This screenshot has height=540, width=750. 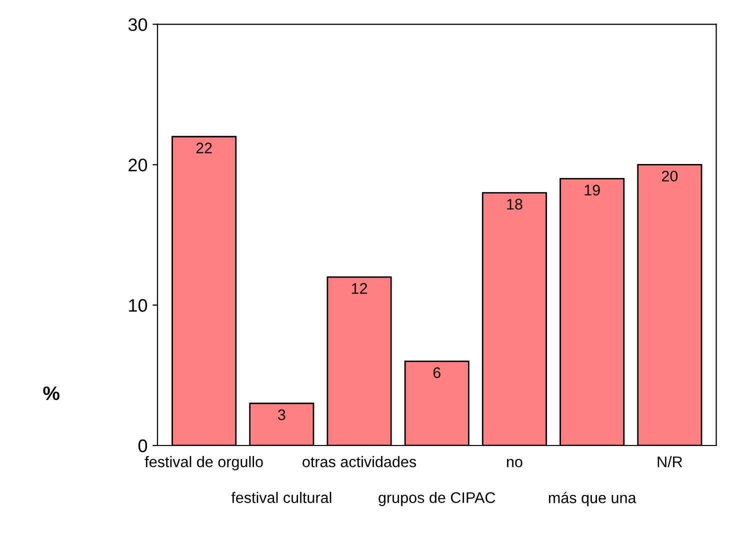 I want to click on y-tick-label: 10, so click(x=138, y=305).